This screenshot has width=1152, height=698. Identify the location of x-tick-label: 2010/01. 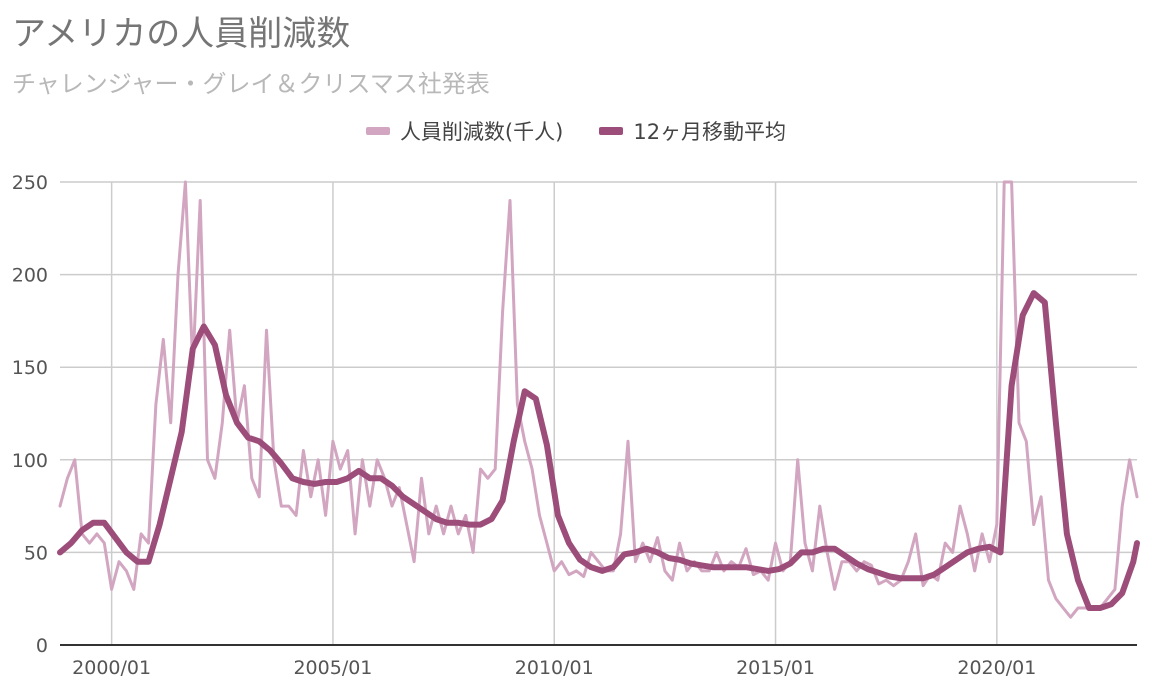
(554, 668).